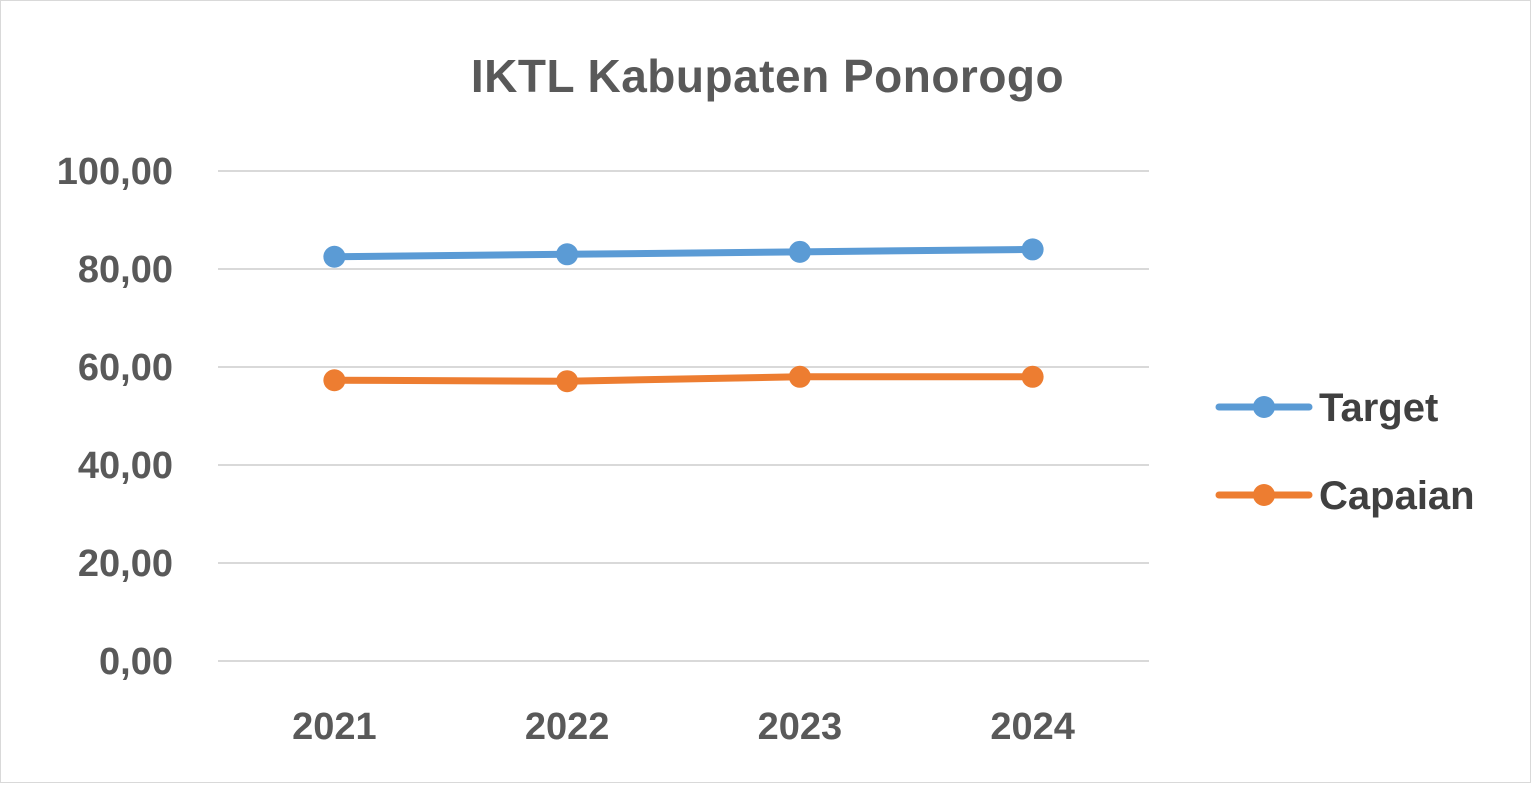 The width and height of the screenshot is (1533, 785). What do you see at coordinates (125, 368) in the screenshot?
I see `y-tick-label: 60,00` at bounding box center [125, 368].